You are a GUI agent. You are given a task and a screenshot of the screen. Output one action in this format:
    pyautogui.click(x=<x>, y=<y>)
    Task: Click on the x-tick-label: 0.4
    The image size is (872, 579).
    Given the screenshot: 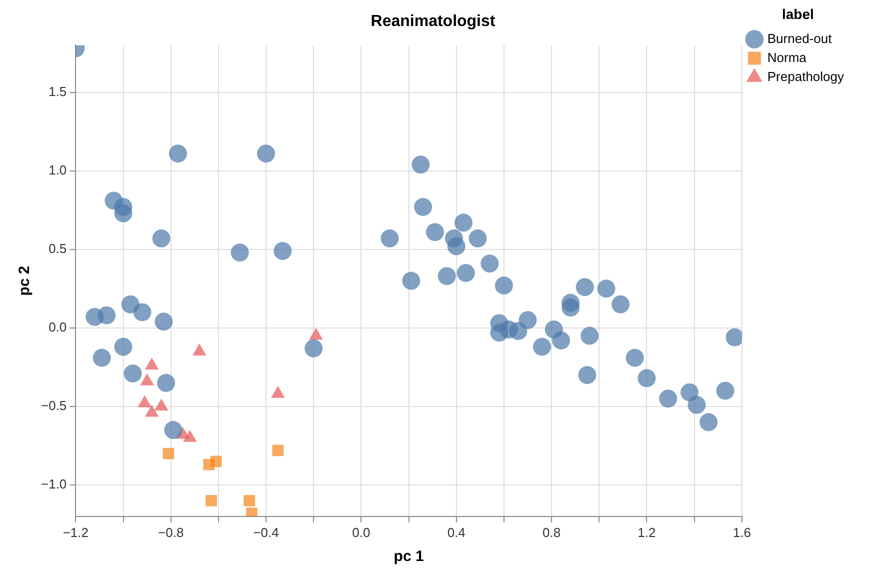 What is the action you would take?
    pyautogui.click(x=456, y=532)
    